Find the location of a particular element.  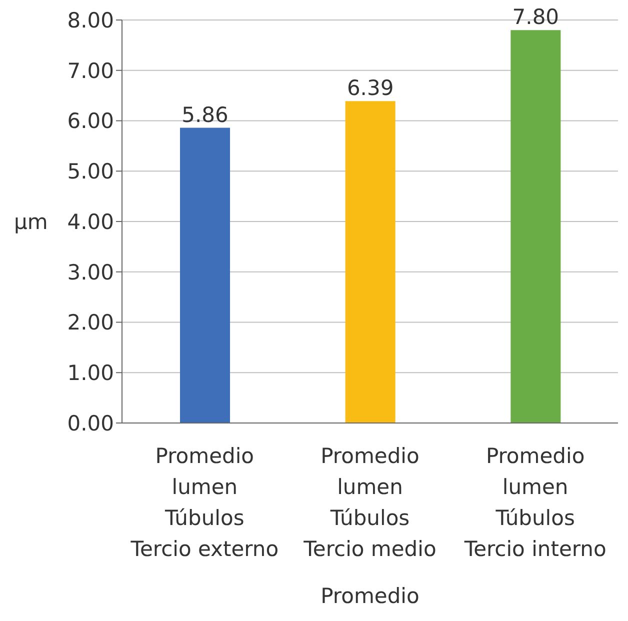

y-tick-label: 2.00 is located at coordinates (90, 322).